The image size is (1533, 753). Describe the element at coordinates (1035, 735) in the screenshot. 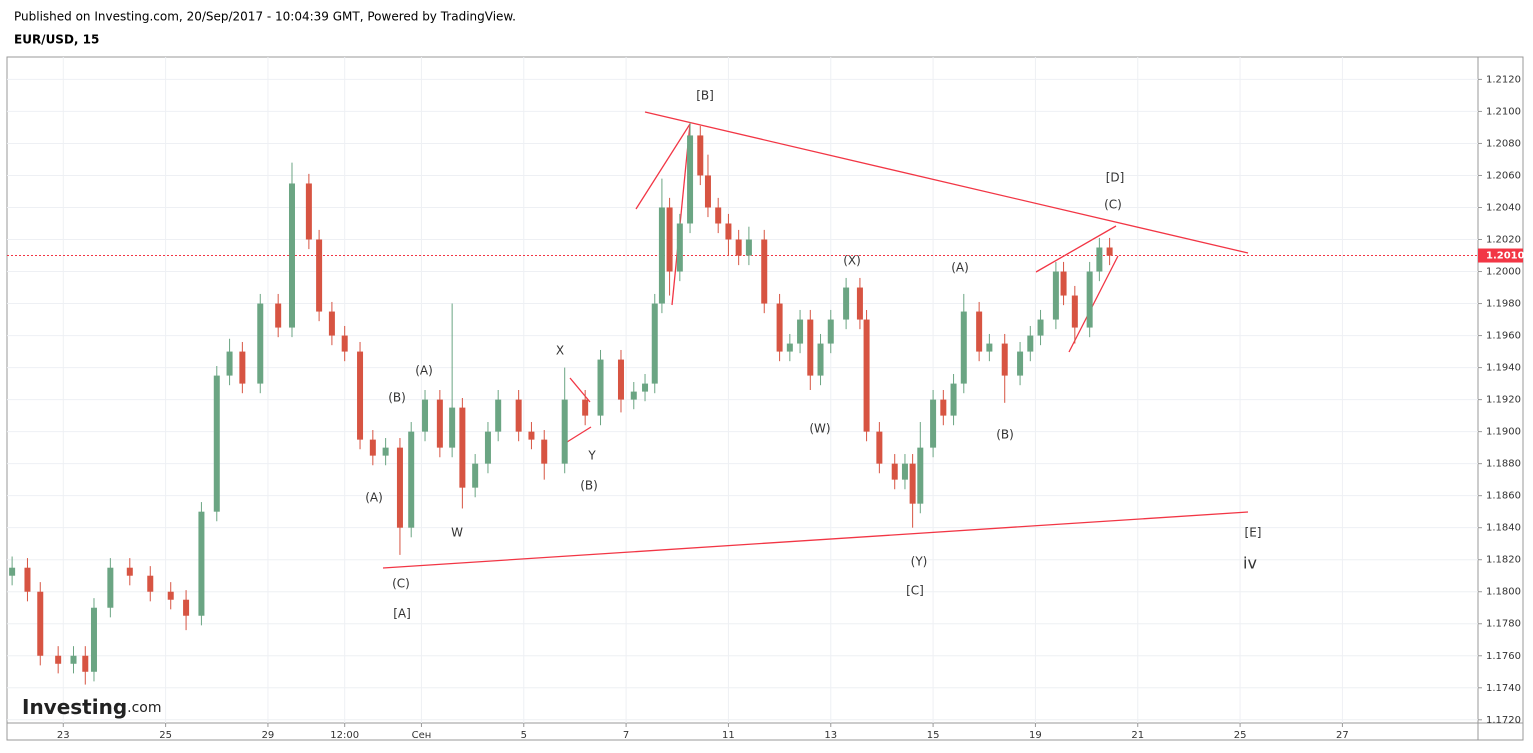

I see `x-tick-label: 19` at that location.